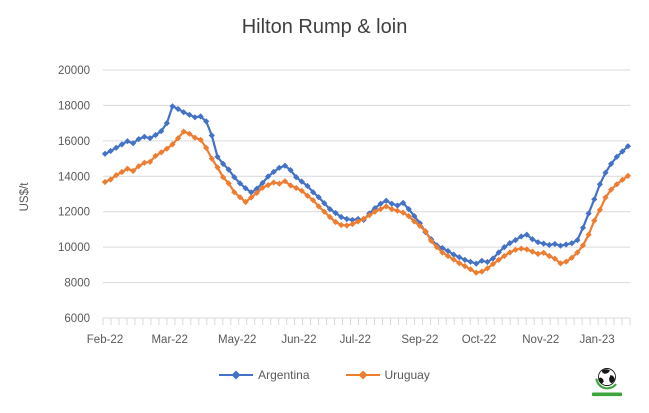 The width and height of the screenshot is (649, 413). Describe the element at coordinates (237, 340) in the screenshot. I see `x-tick-label: May-22` at that location.